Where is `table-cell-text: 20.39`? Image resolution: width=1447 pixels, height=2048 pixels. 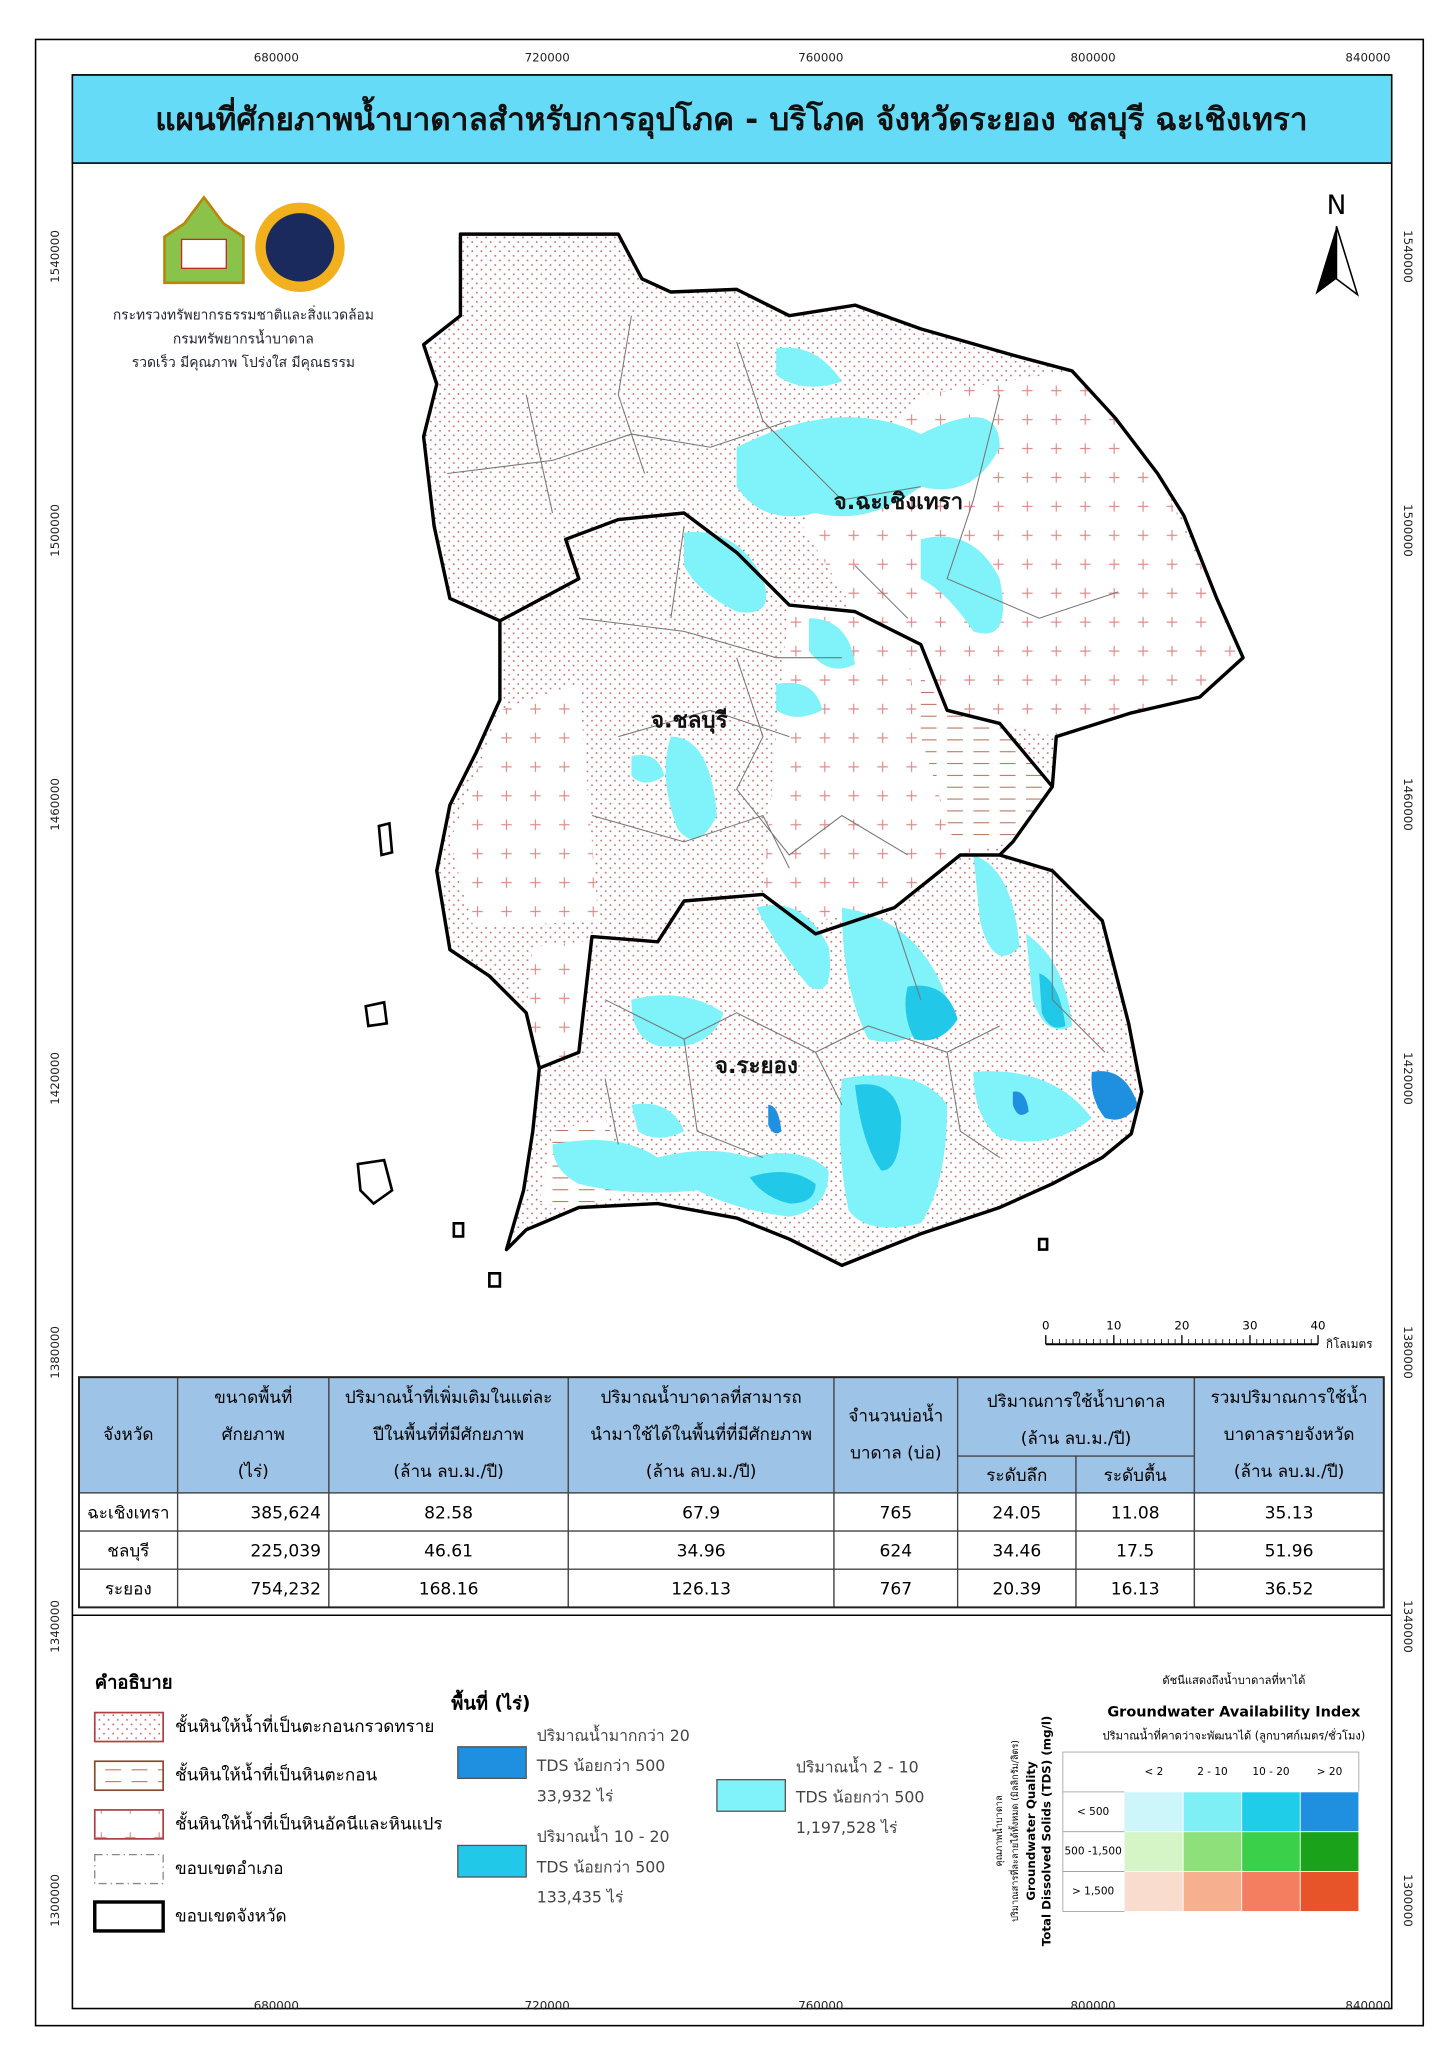 table-cell-text: 20.39 is located at coordinates (1016, 1590).